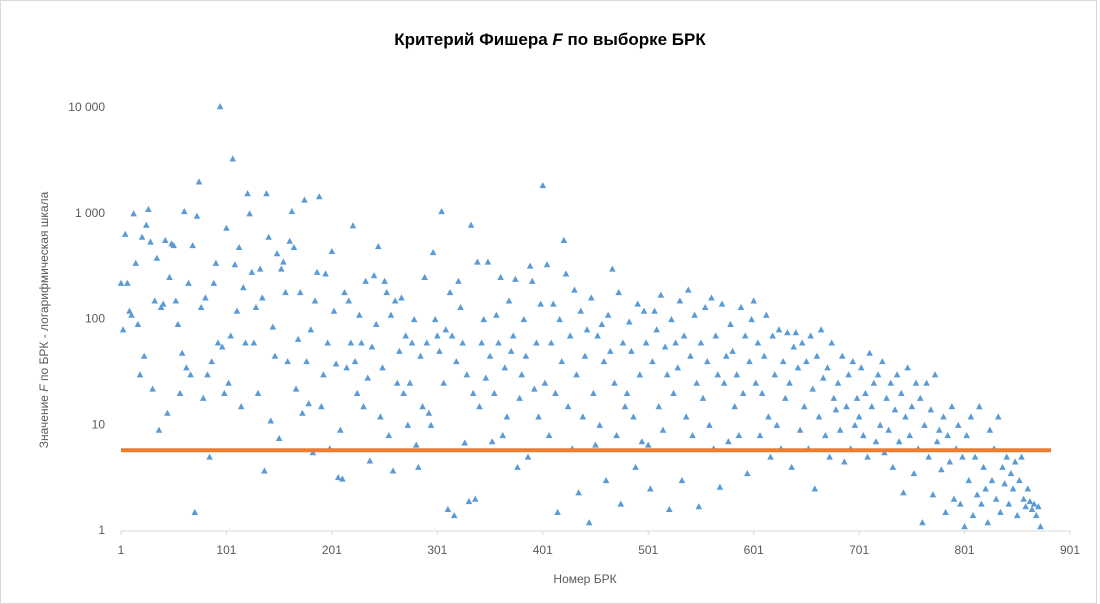  What do you see at coordinates (99, 424) in the screenshot?
I see `y-tick-label: 10` at bounding box center [99, 424].